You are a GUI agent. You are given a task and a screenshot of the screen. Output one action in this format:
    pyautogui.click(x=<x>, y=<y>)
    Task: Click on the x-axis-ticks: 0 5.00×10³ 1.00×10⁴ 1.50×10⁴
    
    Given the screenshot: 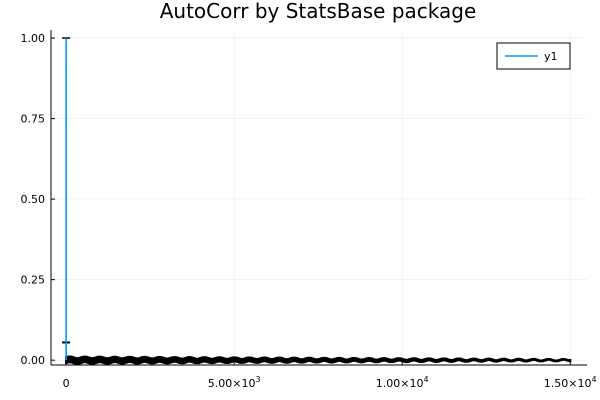 What is the action you would take?
    pyautogui.click(x=330, y=375)
    